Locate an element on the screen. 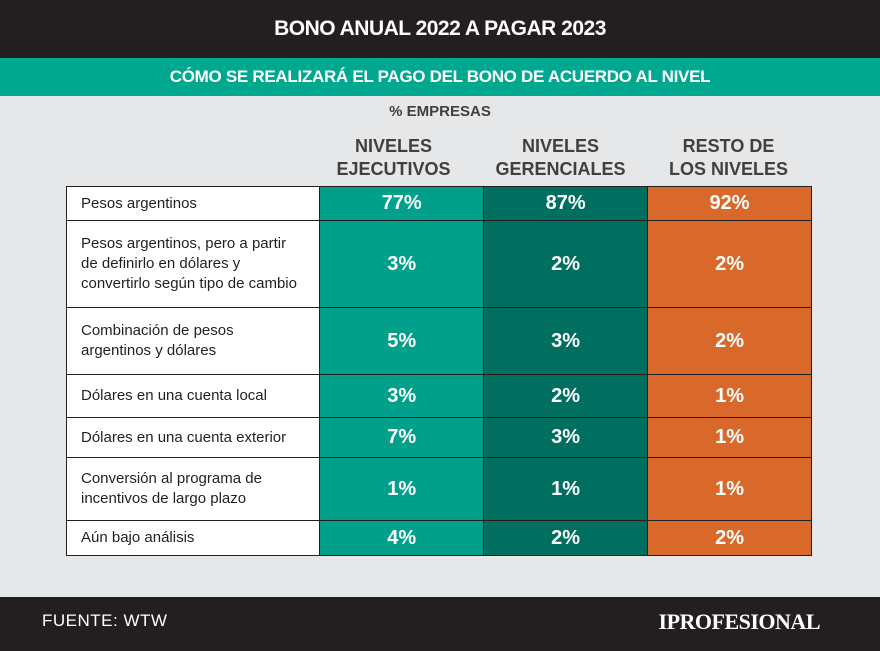 The height and width of the screenshot is (651, 880). column-header-line: LOS NIVELES is located at coordinates (728, 169).